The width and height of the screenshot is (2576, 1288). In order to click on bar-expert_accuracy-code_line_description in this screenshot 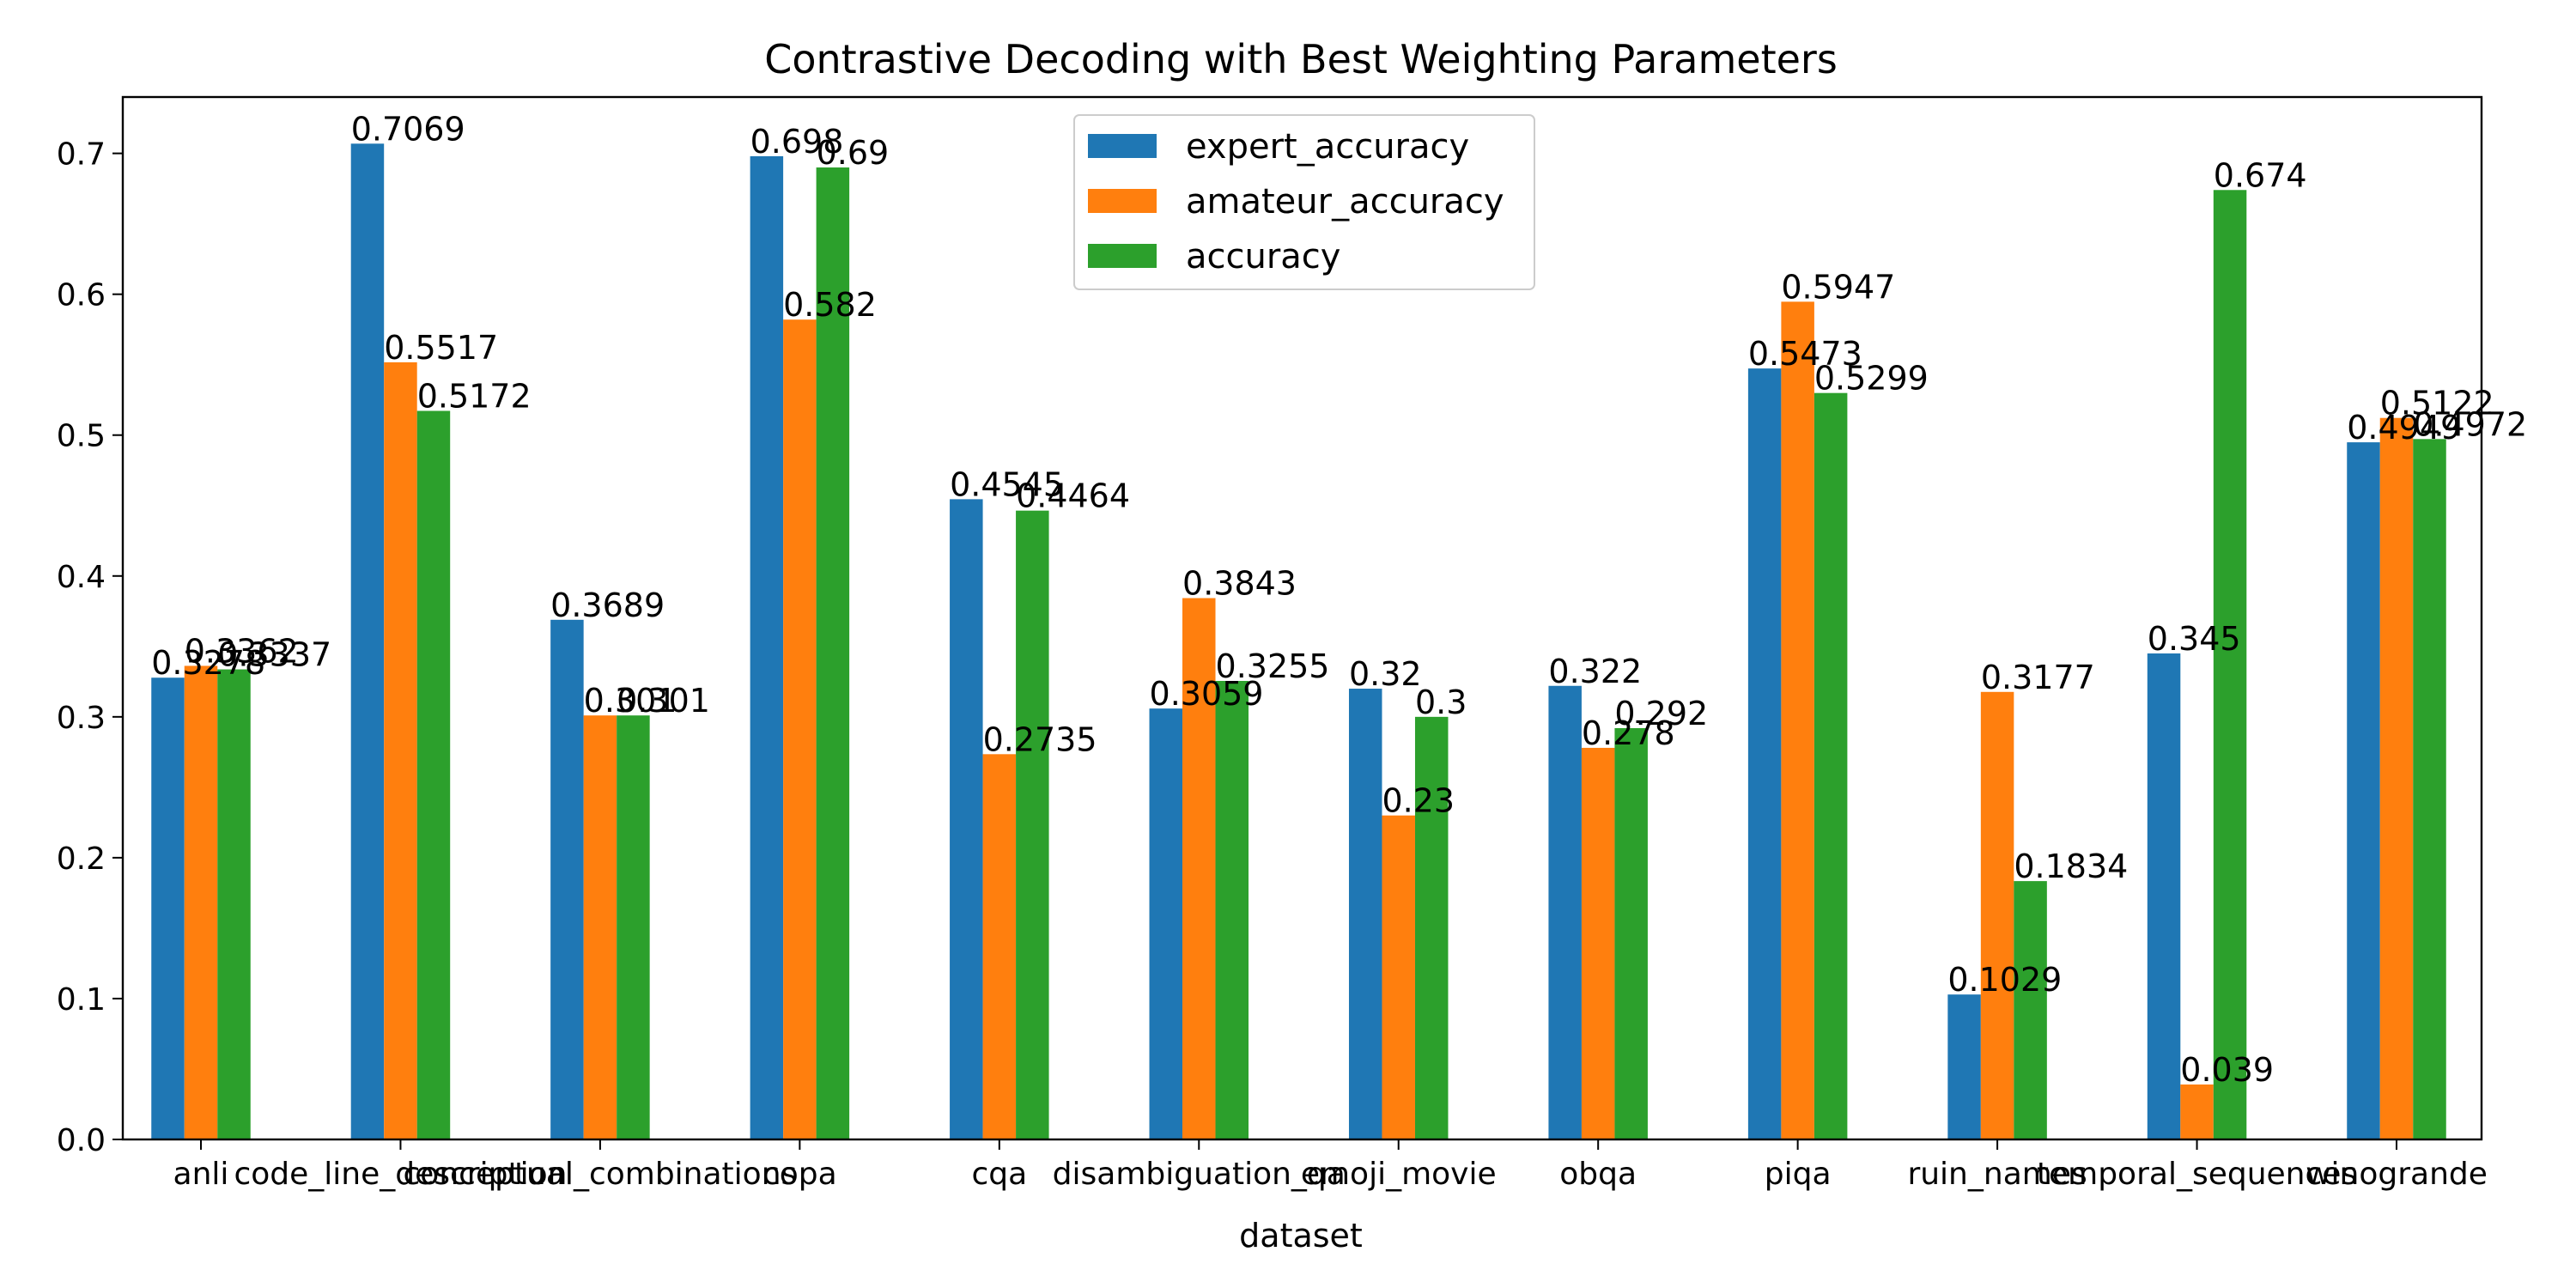, I will do `click(367, 641)`.